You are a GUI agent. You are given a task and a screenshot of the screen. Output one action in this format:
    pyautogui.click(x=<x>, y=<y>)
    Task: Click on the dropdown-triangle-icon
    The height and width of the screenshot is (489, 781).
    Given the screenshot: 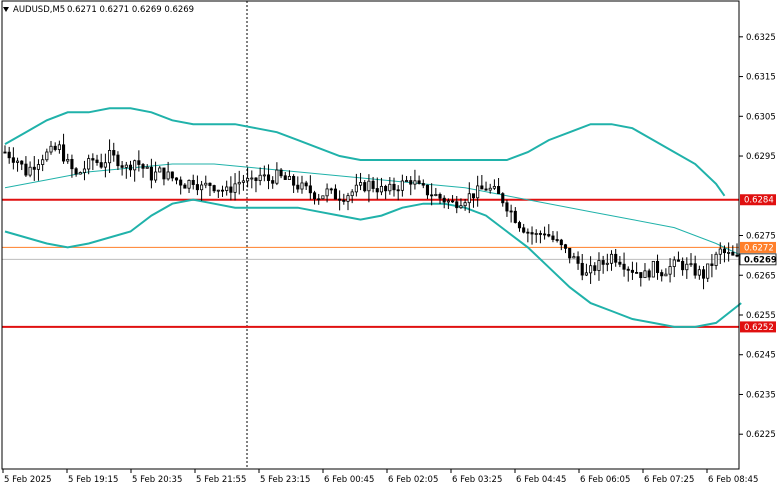 What is the action you would take?
    pyautogui.click(x=6, y=9)
    